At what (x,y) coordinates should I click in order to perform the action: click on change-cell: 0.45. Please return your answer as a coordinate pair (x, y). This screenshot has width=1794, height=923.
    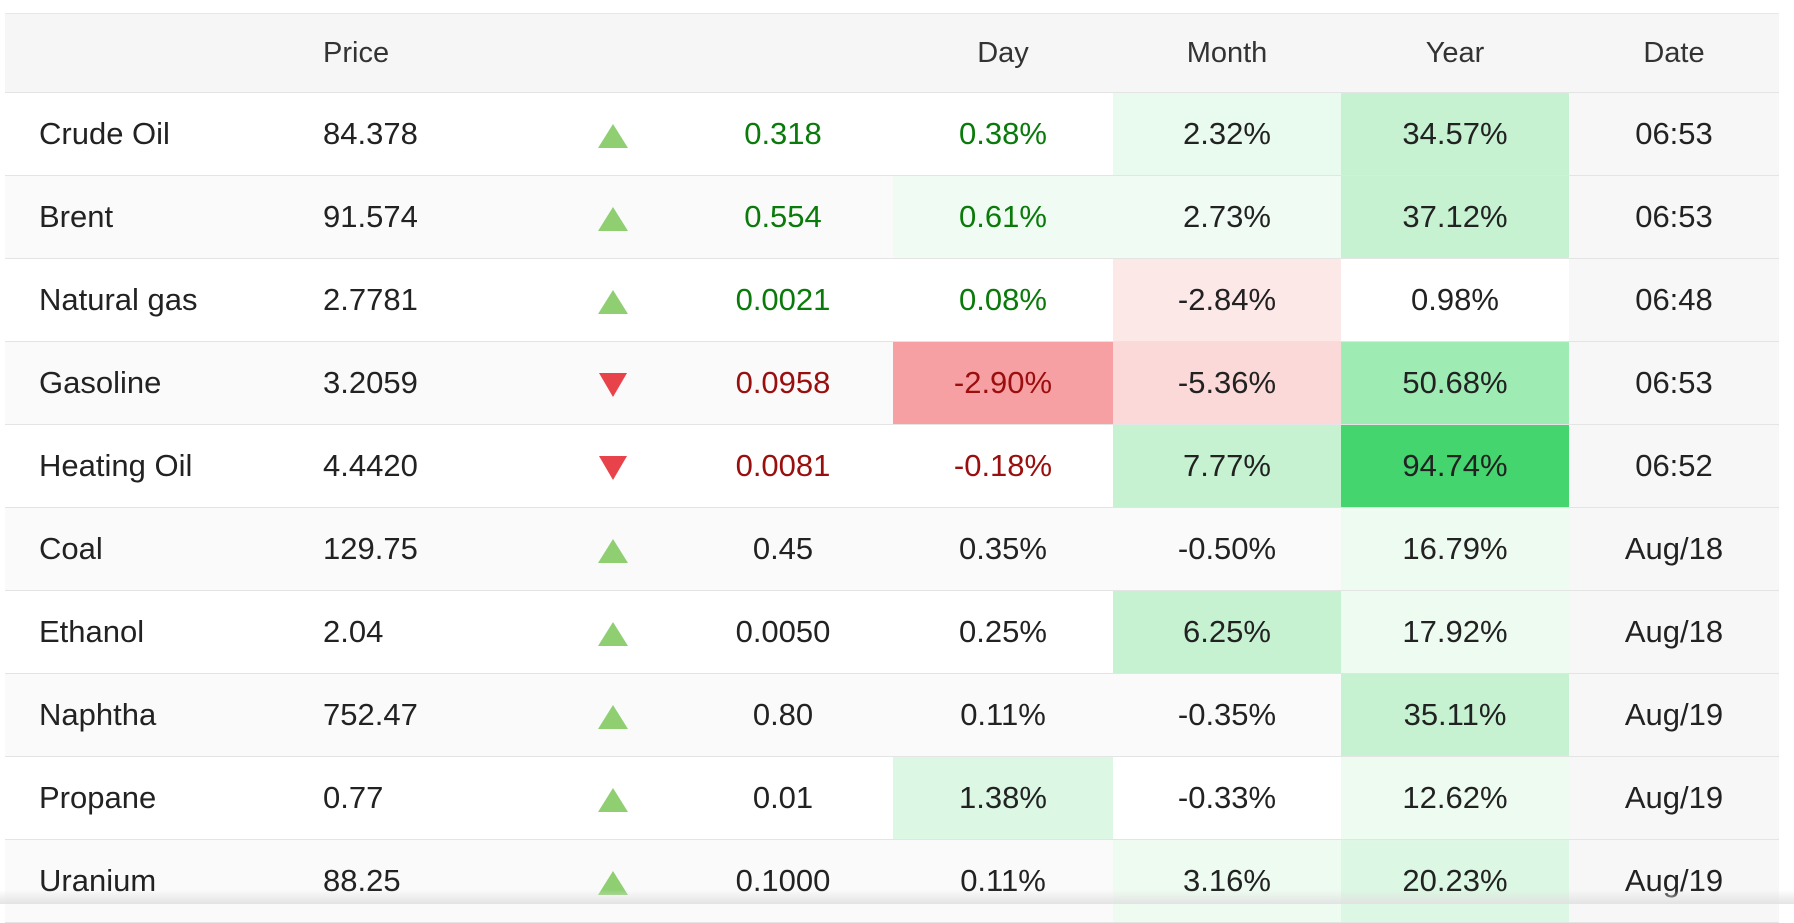
    Looking at the image, I should click on (783, 549).